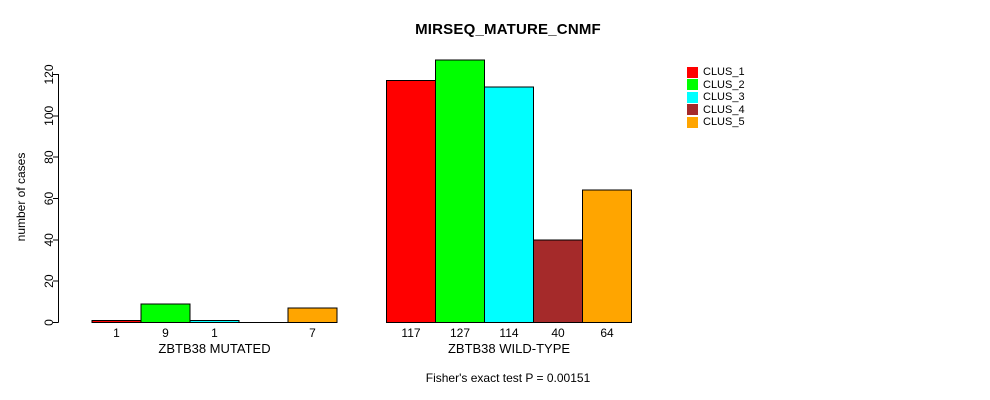  Describe the element at coordinates (49, 240) in the screenshot. I see `y-tick-label: 40` at that location.